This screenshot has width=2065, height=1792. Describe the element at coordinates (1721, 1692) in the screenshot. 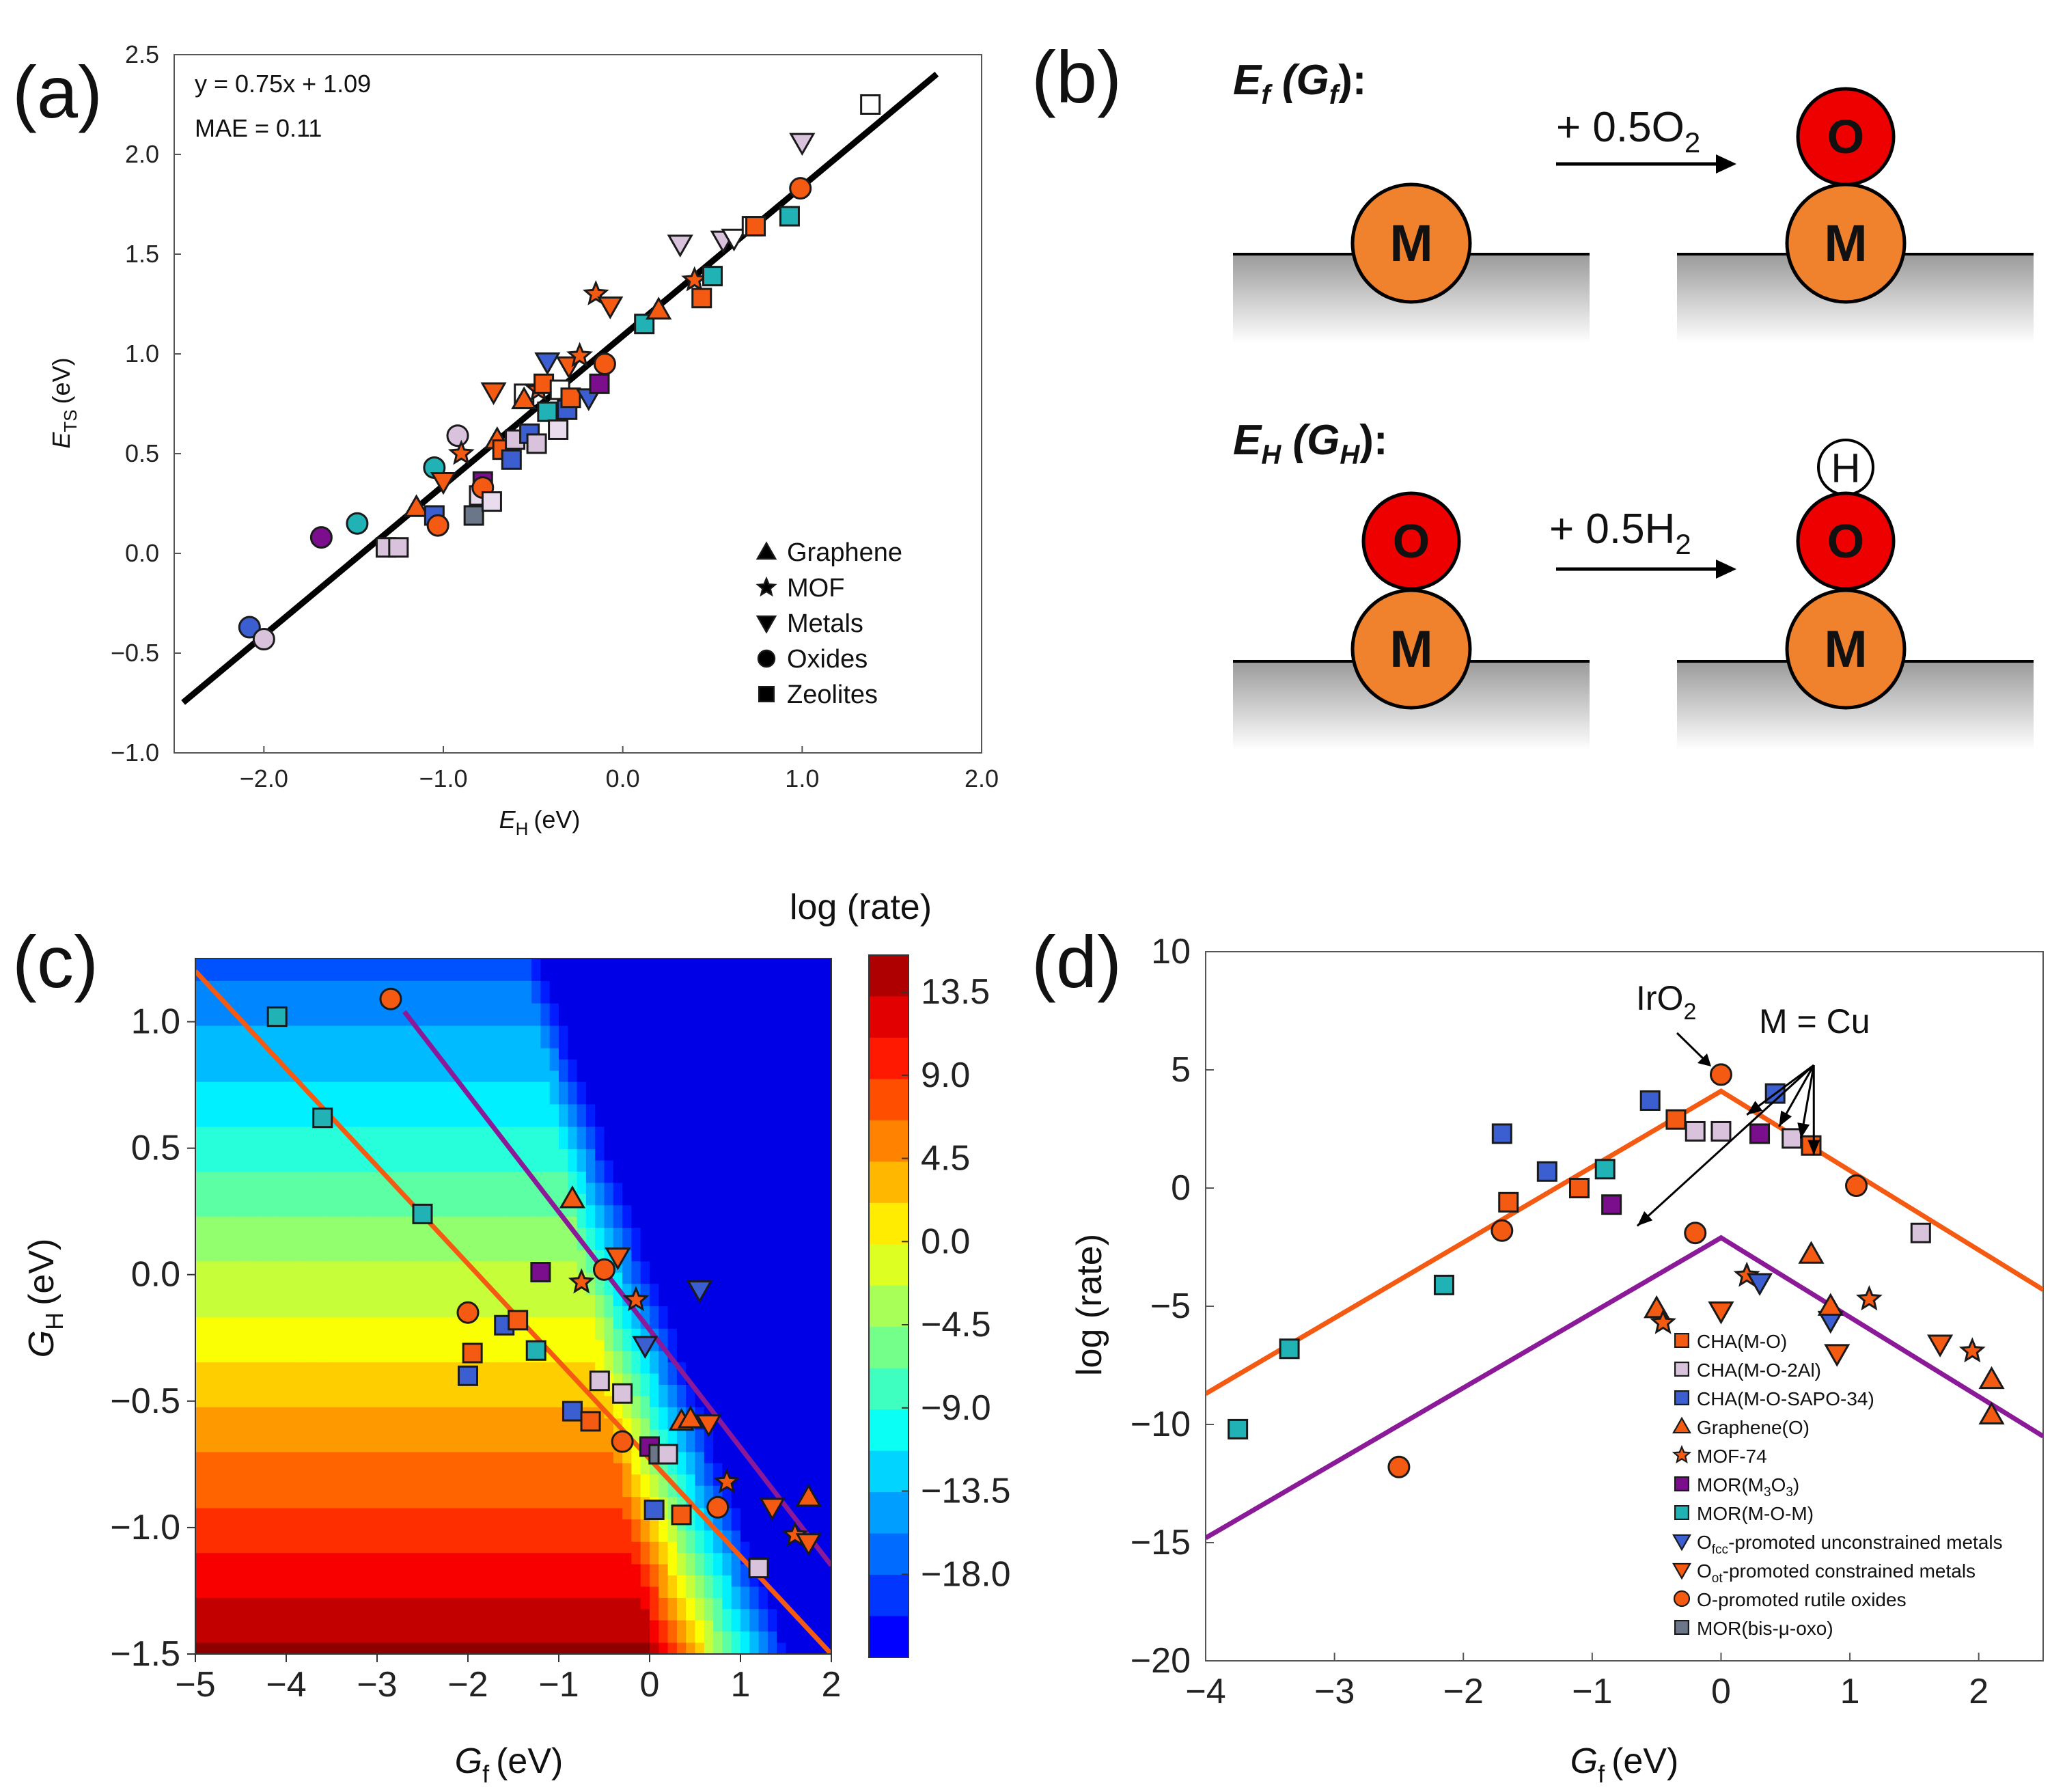

I see `x-tick-label: 0` at that location.